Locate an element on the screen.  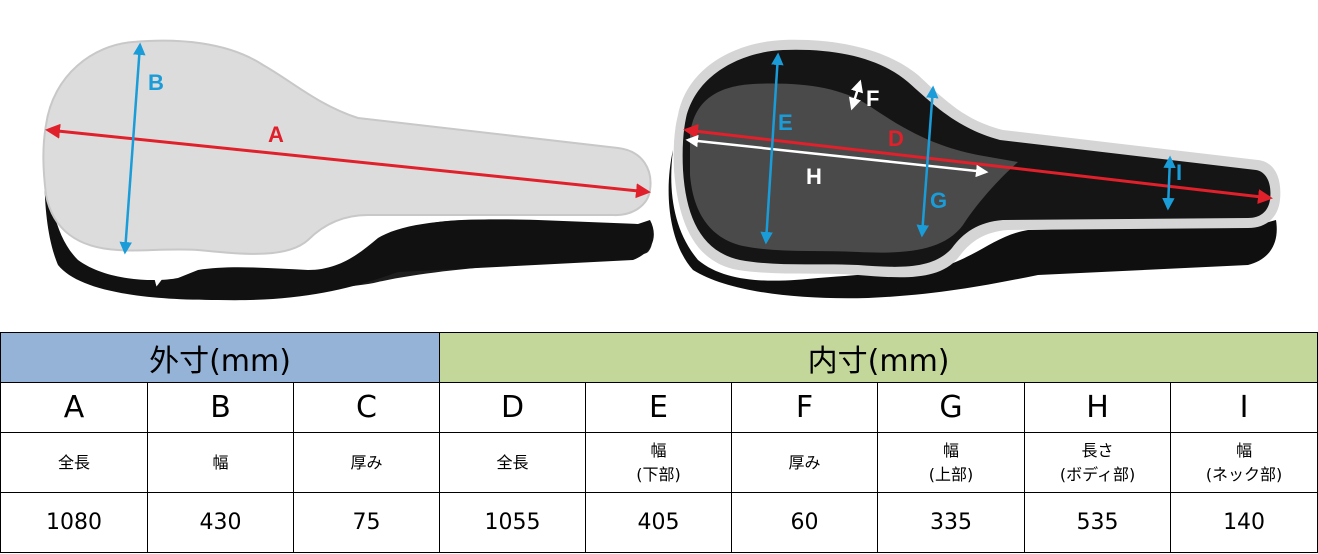
letter-cell: F is located at coordinates (805, 407).